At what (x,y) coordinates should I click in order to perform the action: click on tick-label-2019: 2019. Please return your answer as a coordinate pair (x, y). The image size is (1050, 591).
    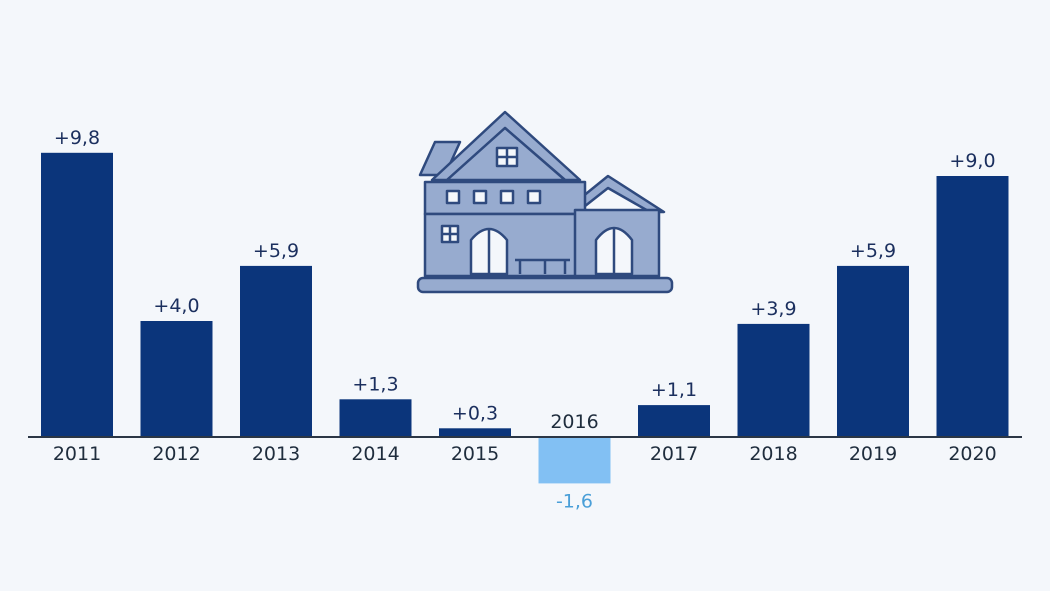
    Looking at the image, I should click on (873, 454).